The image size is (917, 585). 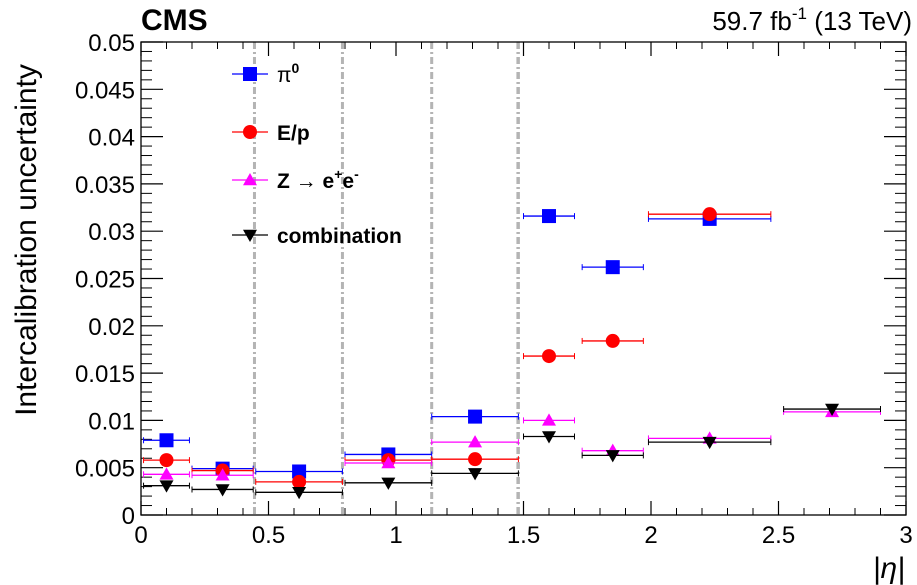 I want to click on legend: π0 E/p Z → e+e-combination, so click(x=317, y=154).